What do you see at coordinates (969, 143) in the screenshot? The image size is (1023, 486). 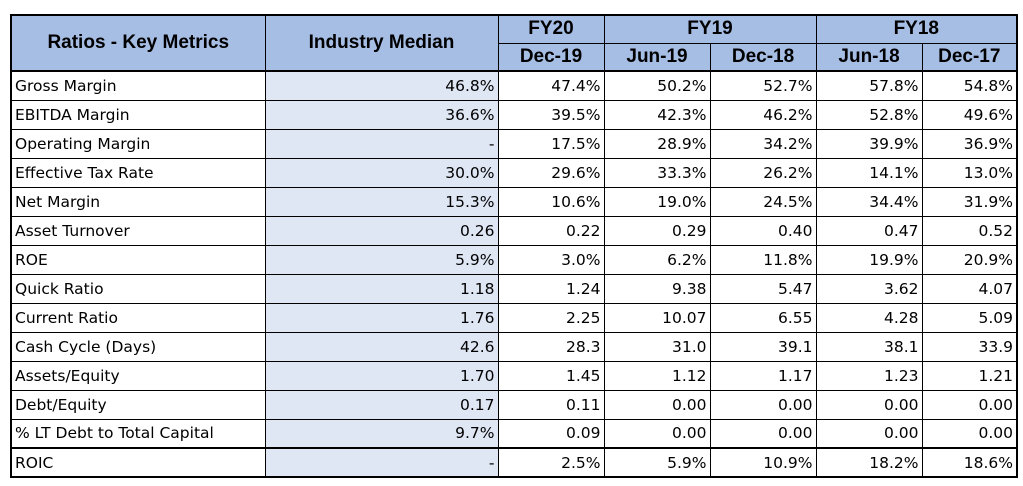 I see `metric-value-cell: 36.9%` at bounding box center [969, 143].